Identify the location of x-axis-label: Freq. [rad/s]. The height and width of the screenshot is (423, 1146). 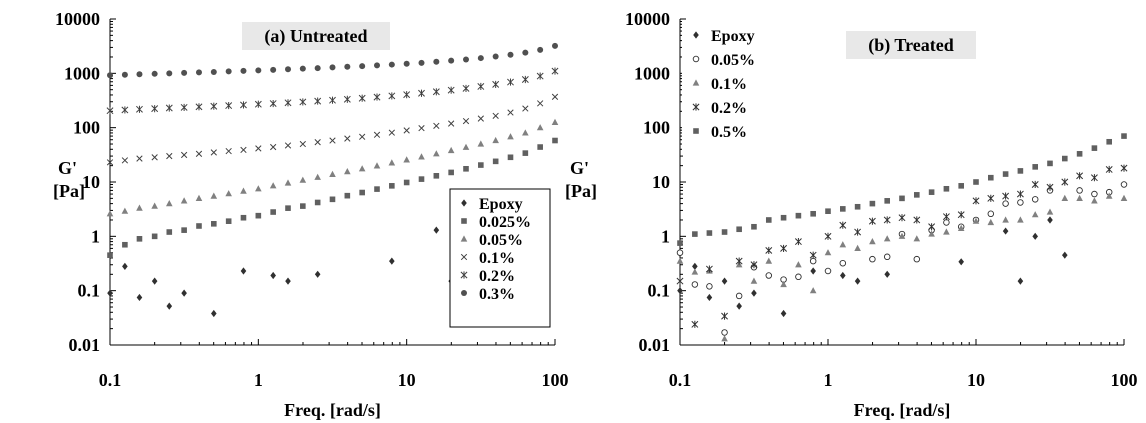
(332, 410).